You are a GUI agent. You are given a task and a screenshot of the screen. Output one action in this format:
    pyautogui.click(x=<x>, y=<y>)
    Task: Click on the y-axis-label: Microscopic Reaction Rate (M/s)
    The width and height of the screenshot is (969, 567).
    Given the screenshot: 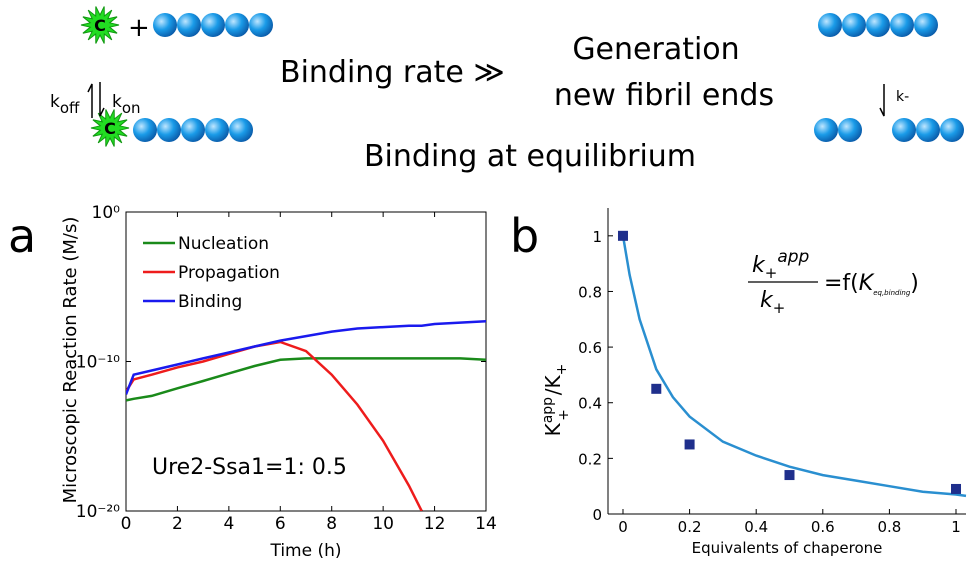 What is the action you would take?
    pyautogui.click(x=70, y=360)
    